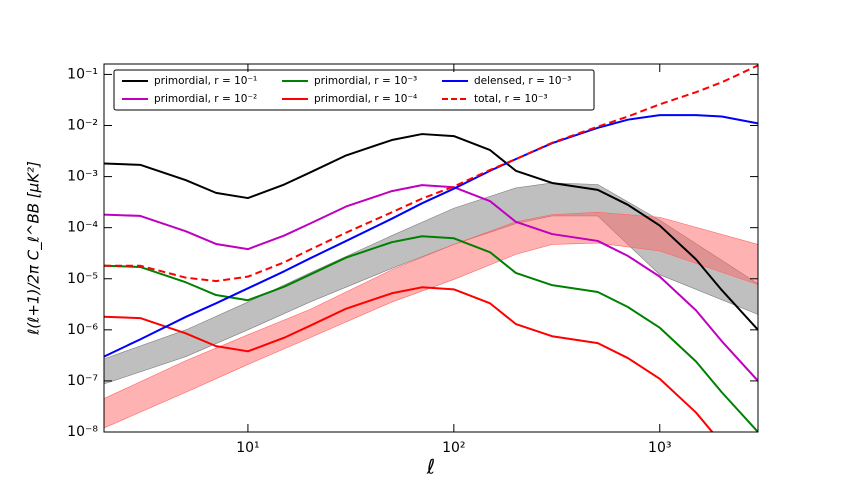  What do you see at coordinates (82, 279) in the screenshot?
I see `y-tick-label: 10⁻⁵` at bounding box center [82, 279].